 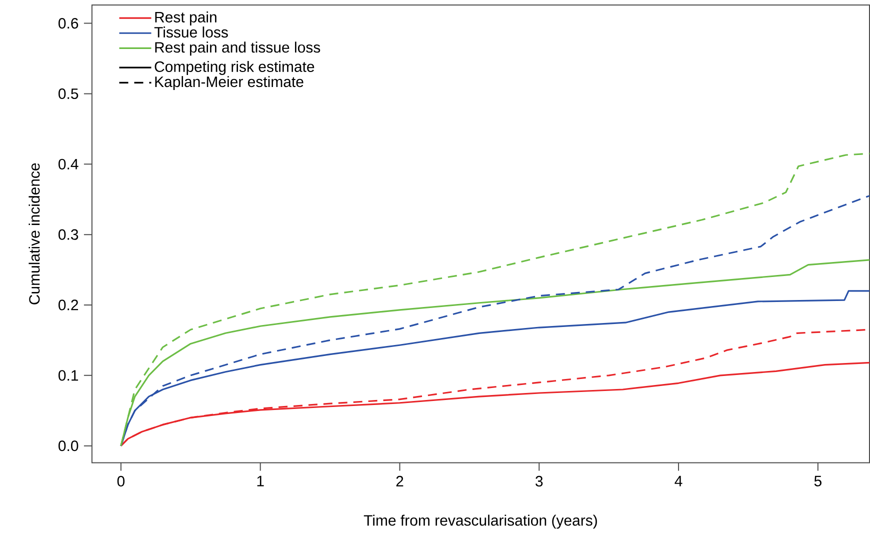 What do you see at coordinates (237, 49) in the screenshot?
I see `legend-label: Rest pain and tissue loss` at bounding box center [237, 49].